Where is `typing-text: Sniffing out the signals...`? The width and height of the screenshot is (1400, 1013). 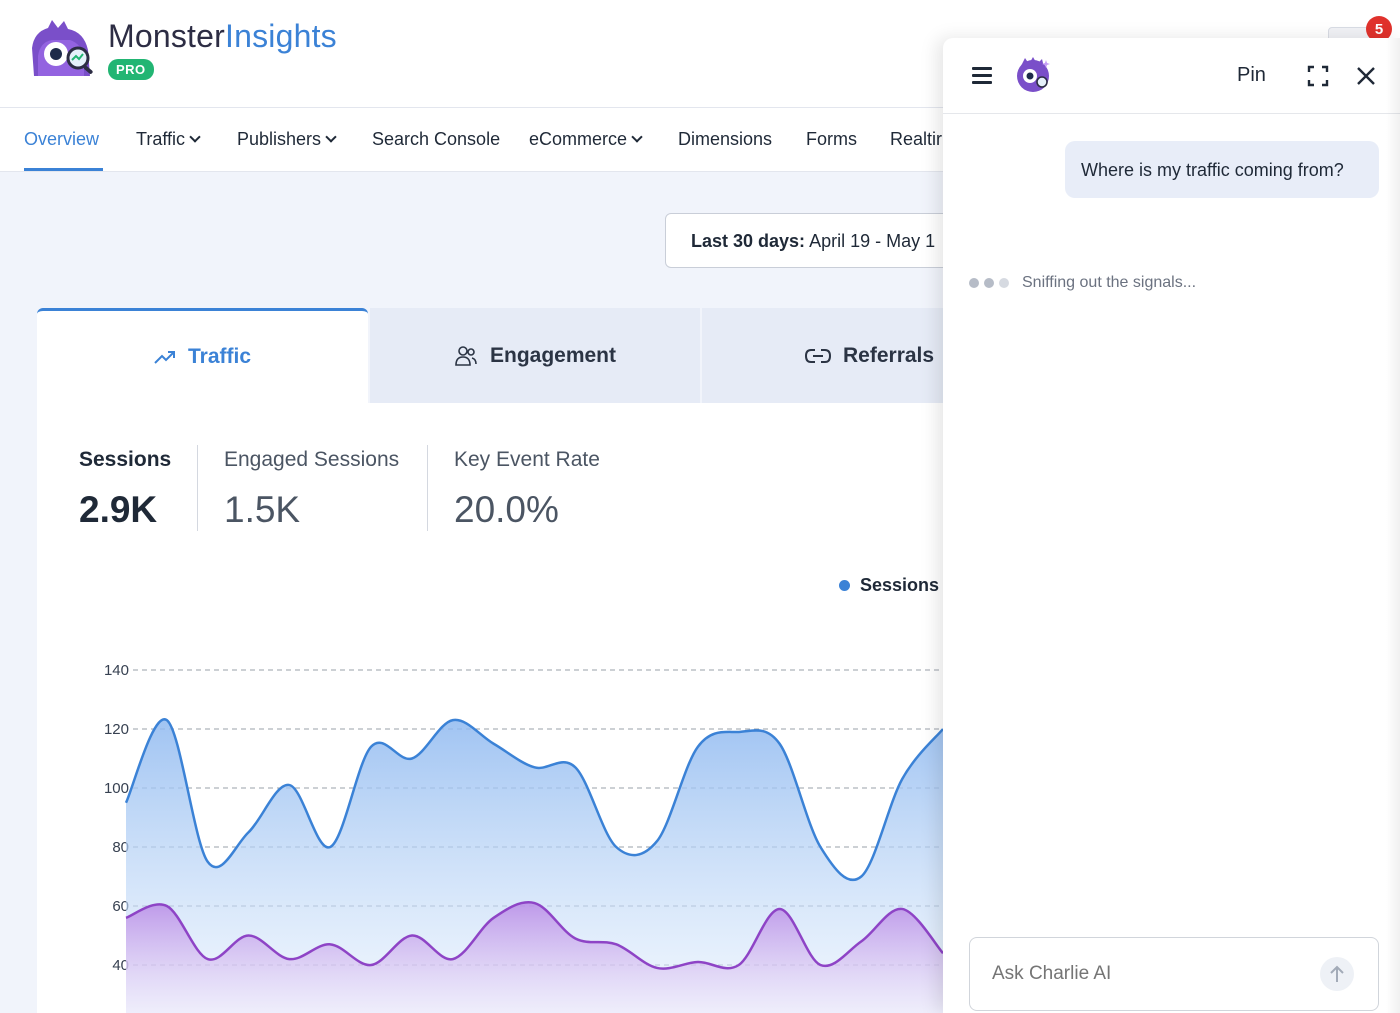
typing-text: Sniffing out the signals... is located at coordinates (1109, 282).